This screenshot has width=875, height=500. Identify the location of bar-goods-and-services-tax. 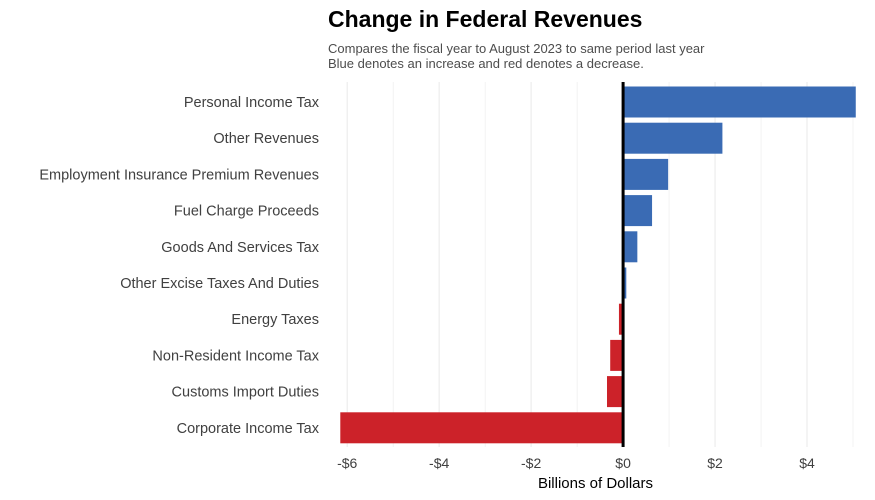
(630, 247).